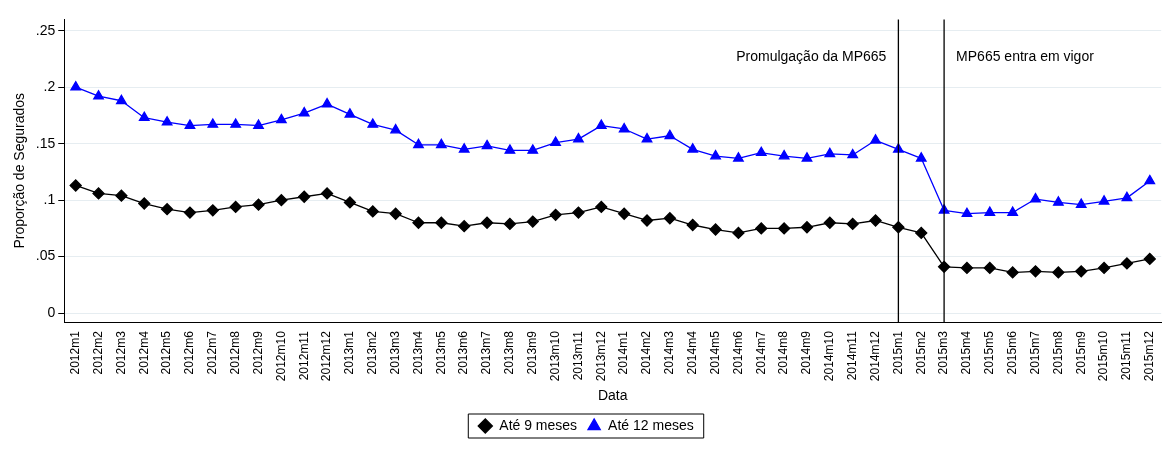 The image size is (1176, 451). I want to click on x-tick-label: 2014m10, so click(829, 356).